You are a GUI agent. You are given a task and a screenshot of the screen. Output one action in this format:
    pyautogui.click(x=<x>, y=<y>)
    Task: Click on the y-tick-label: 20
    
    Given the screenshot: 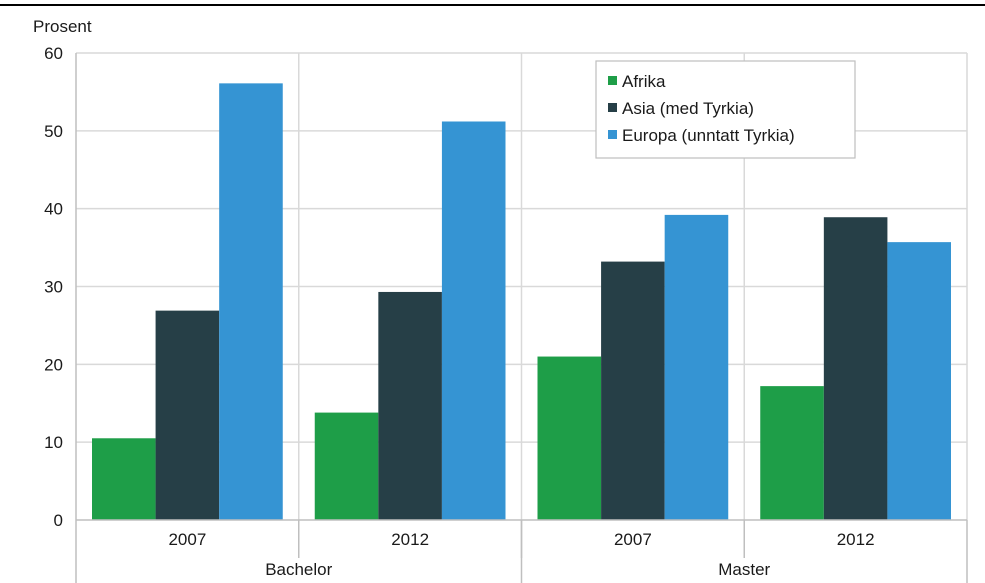 What is the action you would take?
    pyautogui.click(x=53, y=364)
    